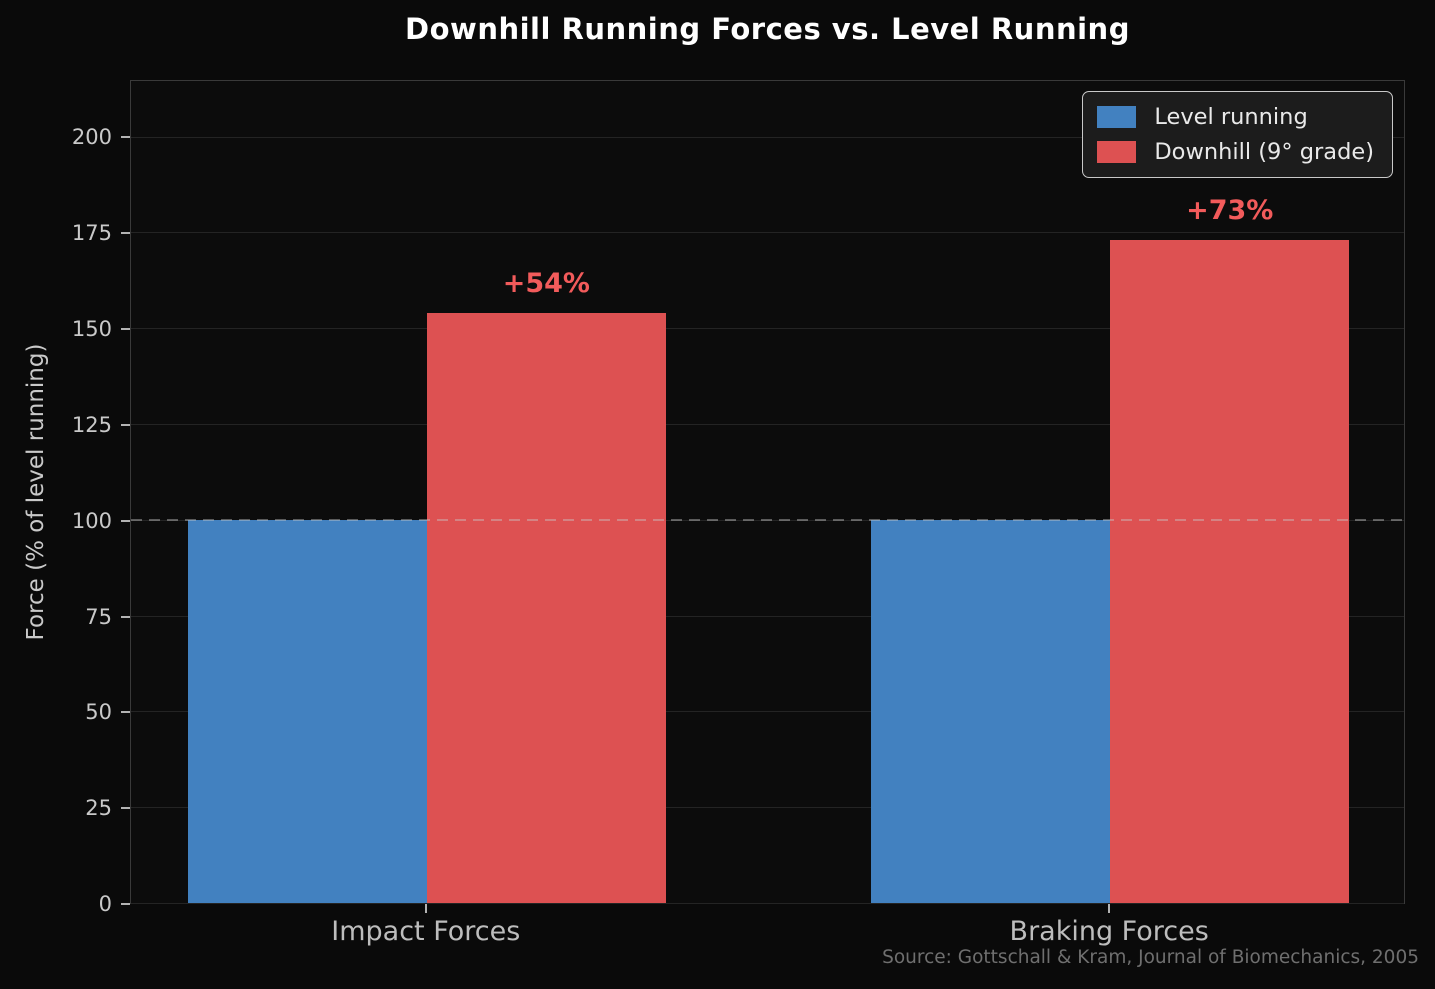  Describe the element at coordinates (105, 904) in the screenshot. I see `y-tick-label: 0` at that location.